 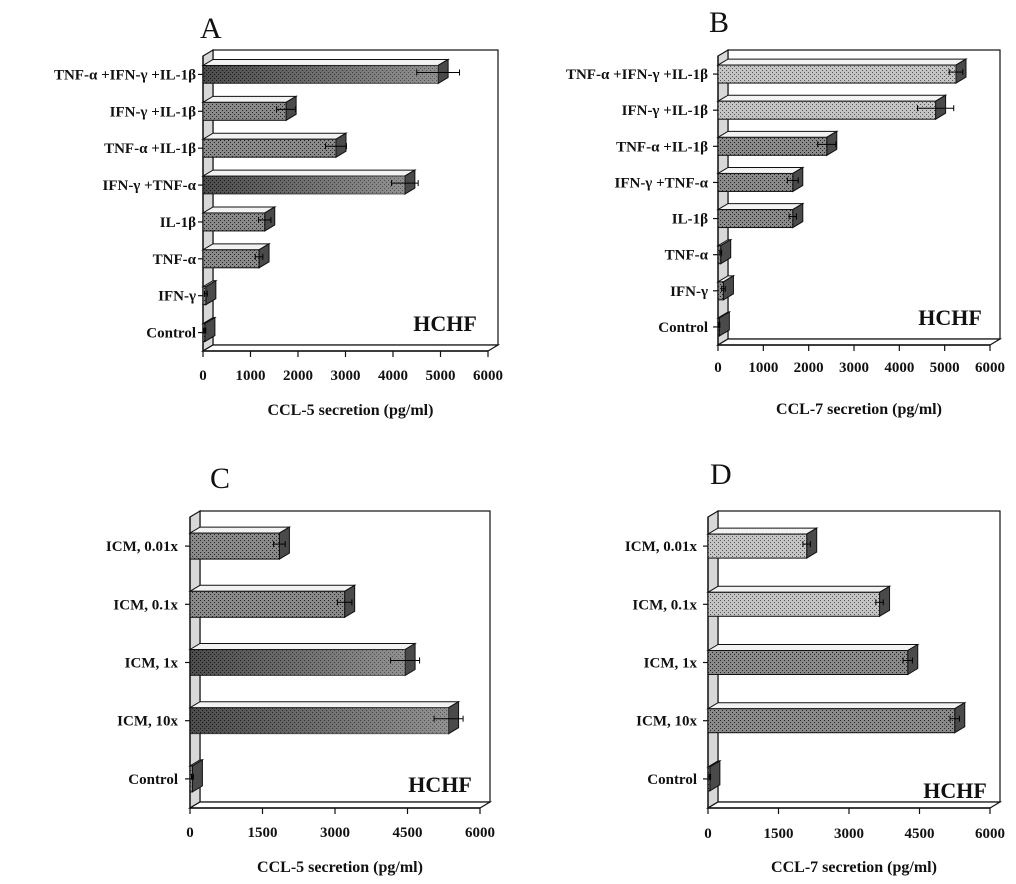 I want to click on panel-letter: C, so click(x=220, y=478).